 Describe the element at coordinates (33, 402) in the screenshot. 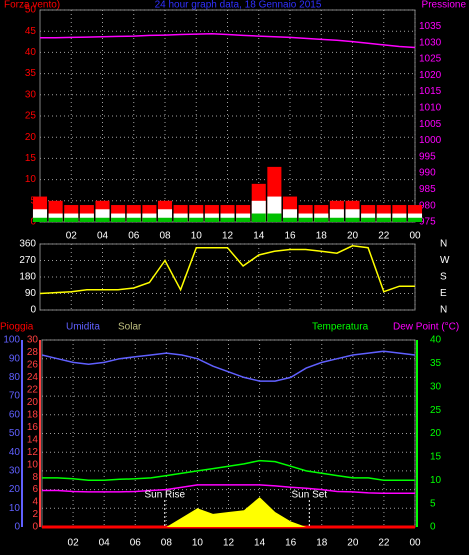

I see `y3-tick-label: 20` at that location.